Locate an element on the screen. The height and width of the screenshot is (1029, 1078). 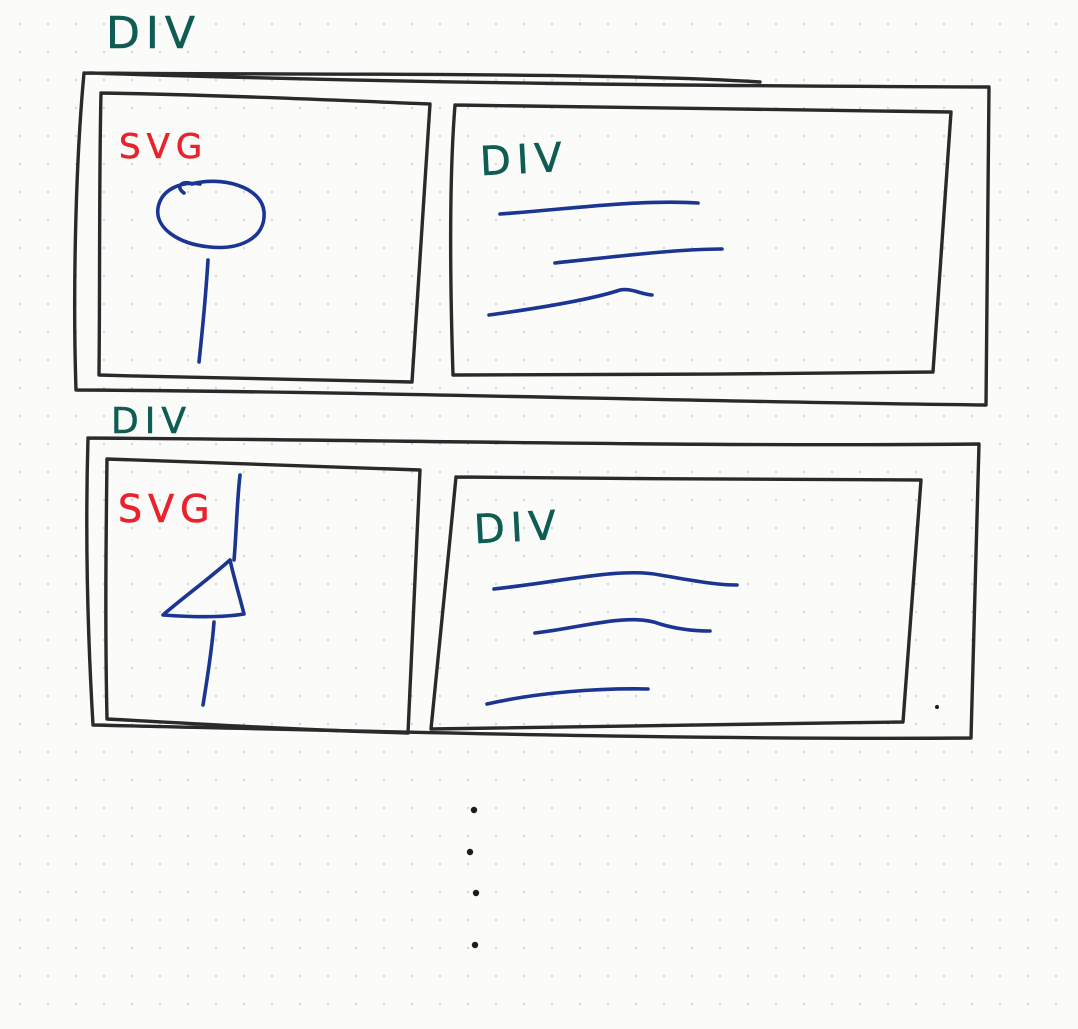
triangle-on-stick-icon is located at coordinates (203, 590).